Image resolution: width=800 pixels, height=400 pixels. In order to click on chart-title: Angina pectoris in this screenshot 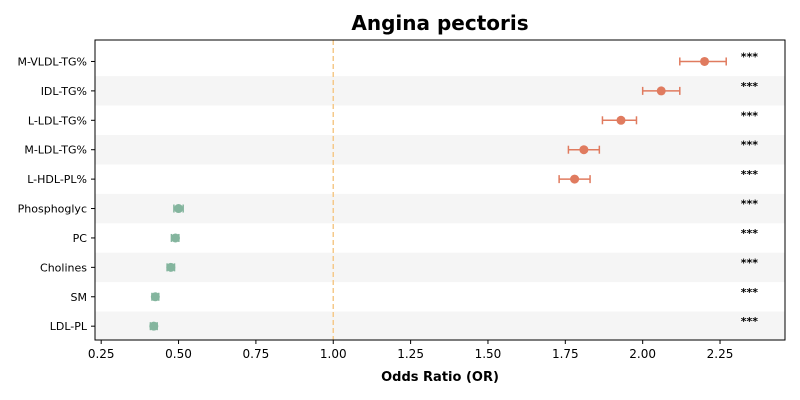, I will do `click(439, 23)`.